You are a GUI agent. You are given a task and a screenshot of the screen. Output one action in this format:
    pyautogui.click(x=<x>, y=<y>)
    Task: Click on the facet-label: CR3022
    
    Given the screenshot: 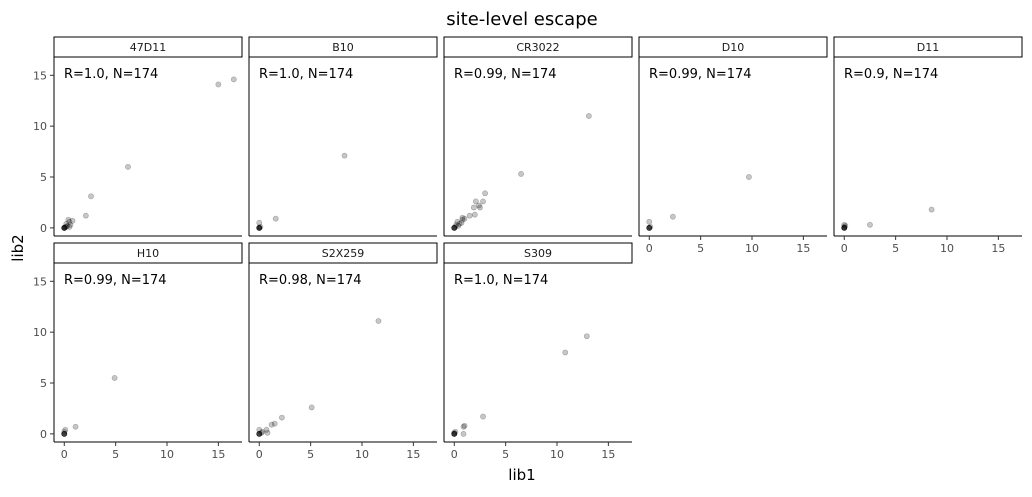 What is the action you would take?
    pyautogui.click(x=537, y=47)
    